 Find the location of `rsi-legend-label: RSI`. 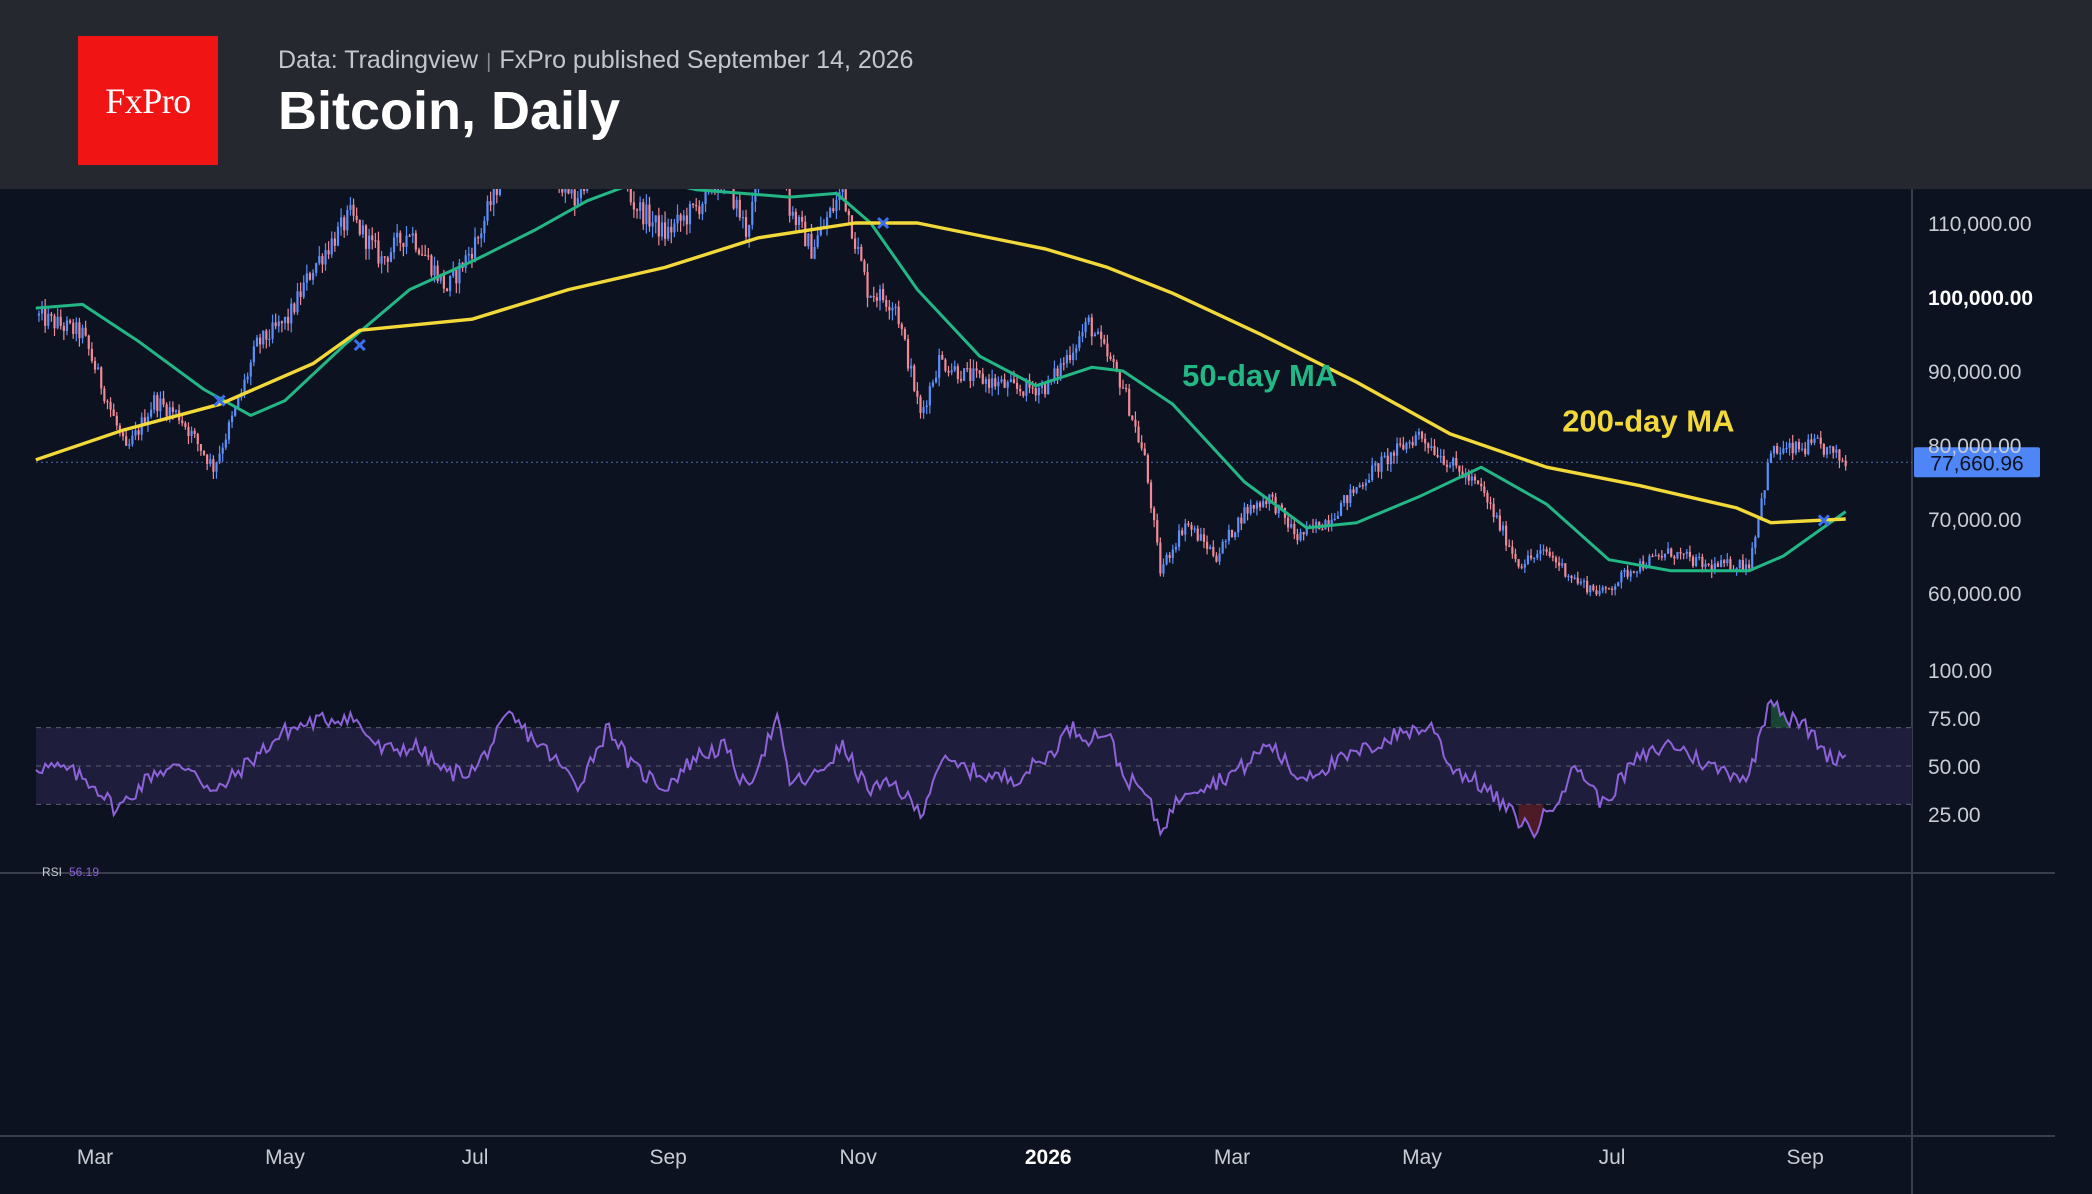

rsi-legend-label: RSI is located at coordinates (52, 872).